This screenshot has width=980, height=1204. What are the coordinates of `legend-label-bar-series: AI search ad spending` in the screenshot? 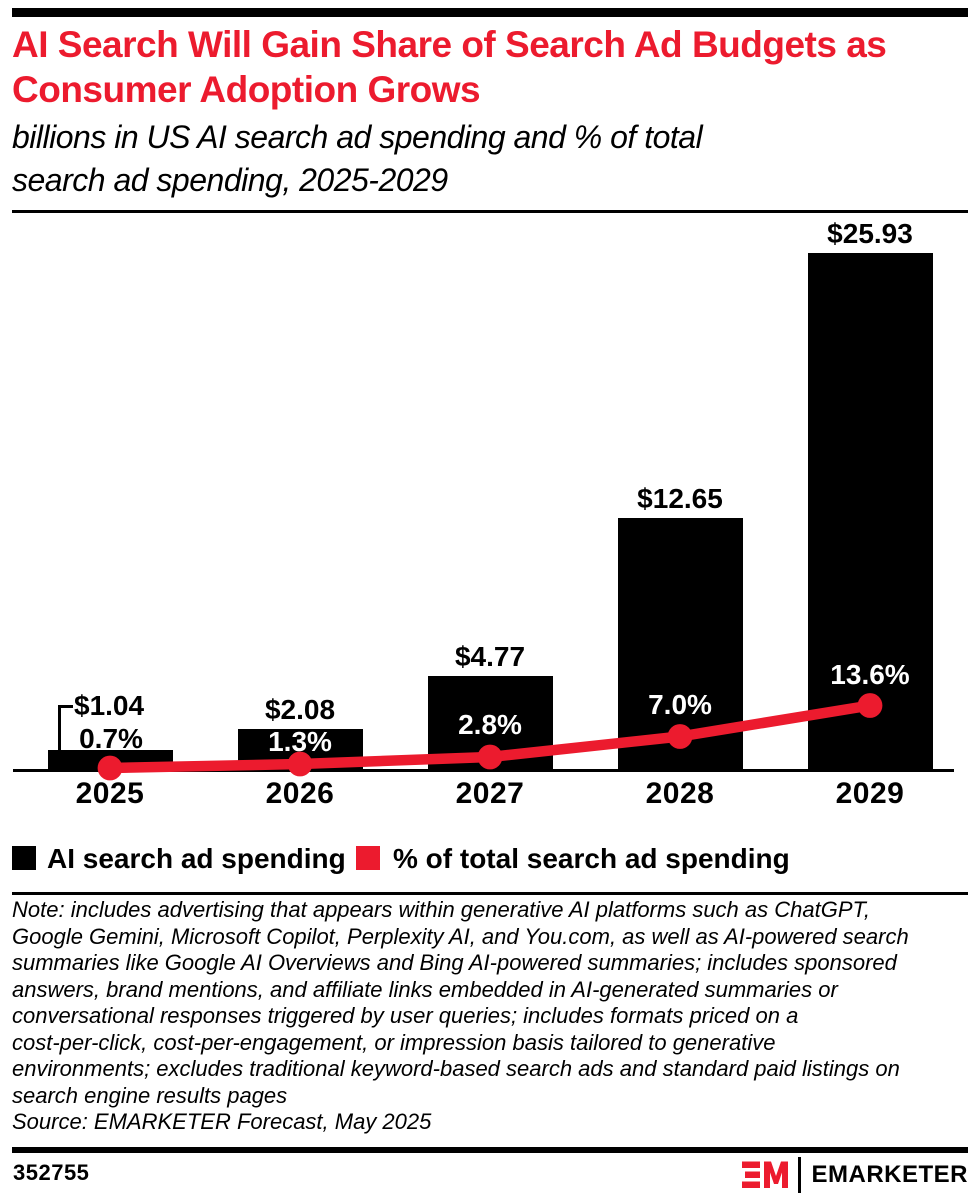 It's located at (196, 858).